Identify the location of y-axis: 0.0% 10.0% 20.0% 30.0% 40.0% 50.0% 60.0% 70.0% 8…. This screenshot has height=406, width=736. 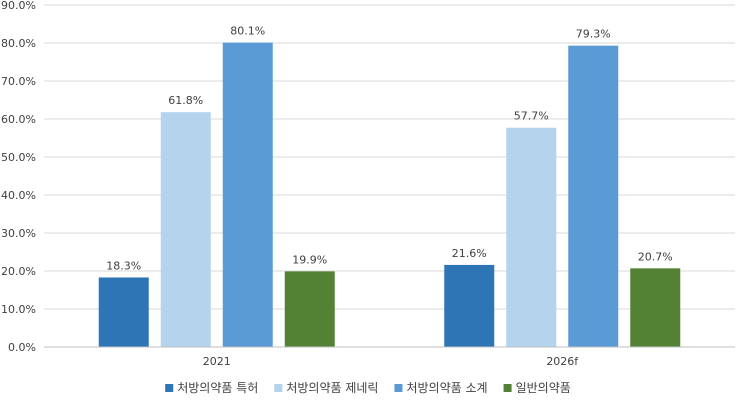
(18, 177).